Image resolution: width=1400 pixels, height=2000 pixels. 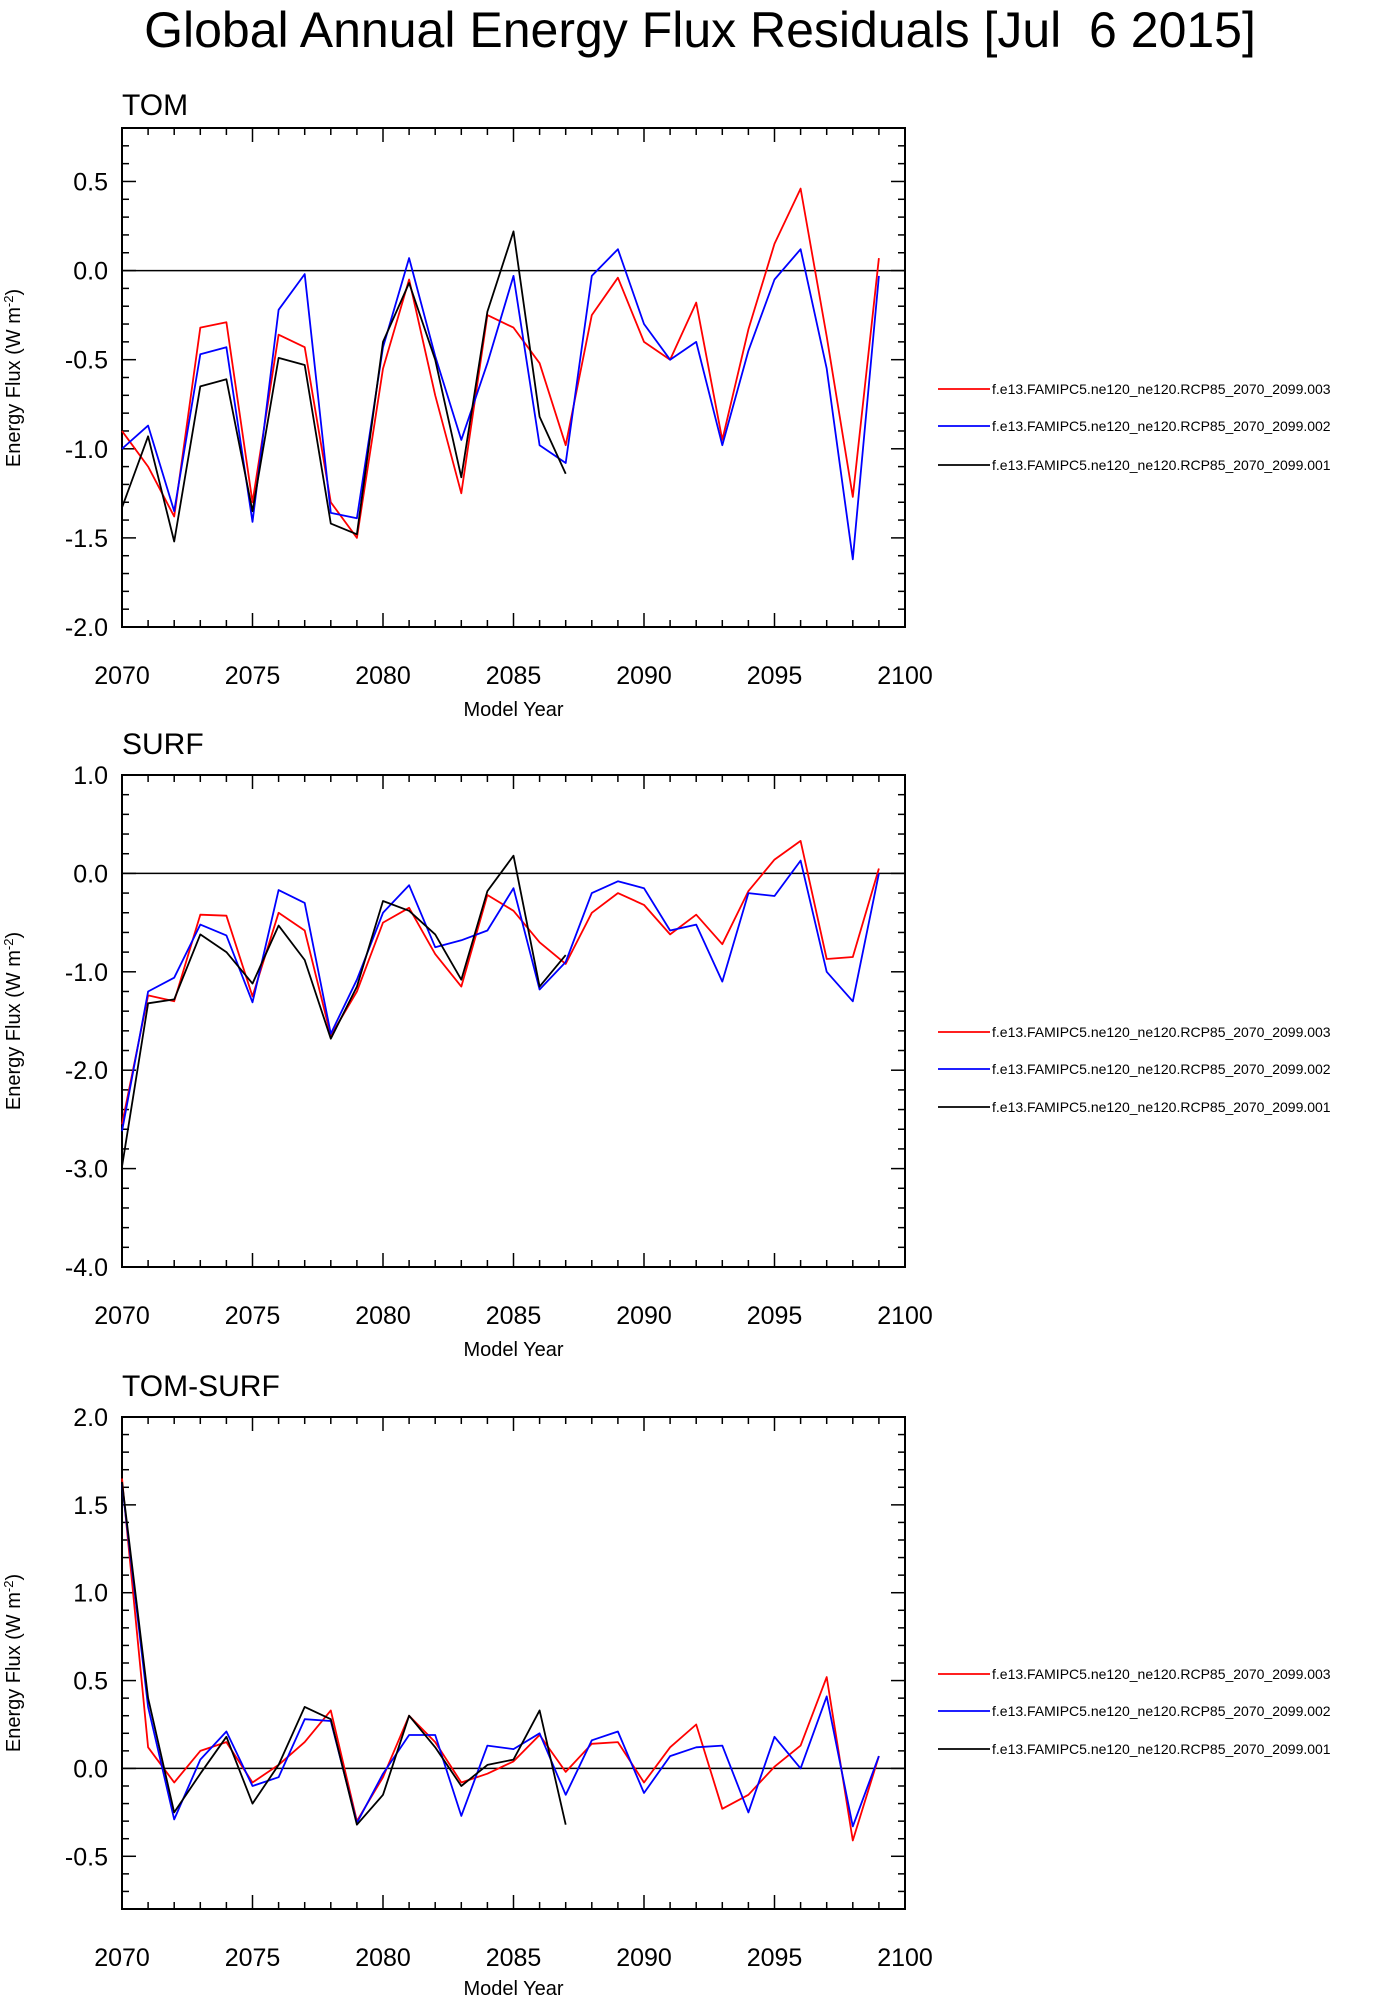 What do you see at coordinates (86, 1170) in the screenshot?
I see `y-tick-label: -3.0` at bounding box center [86, 1170].